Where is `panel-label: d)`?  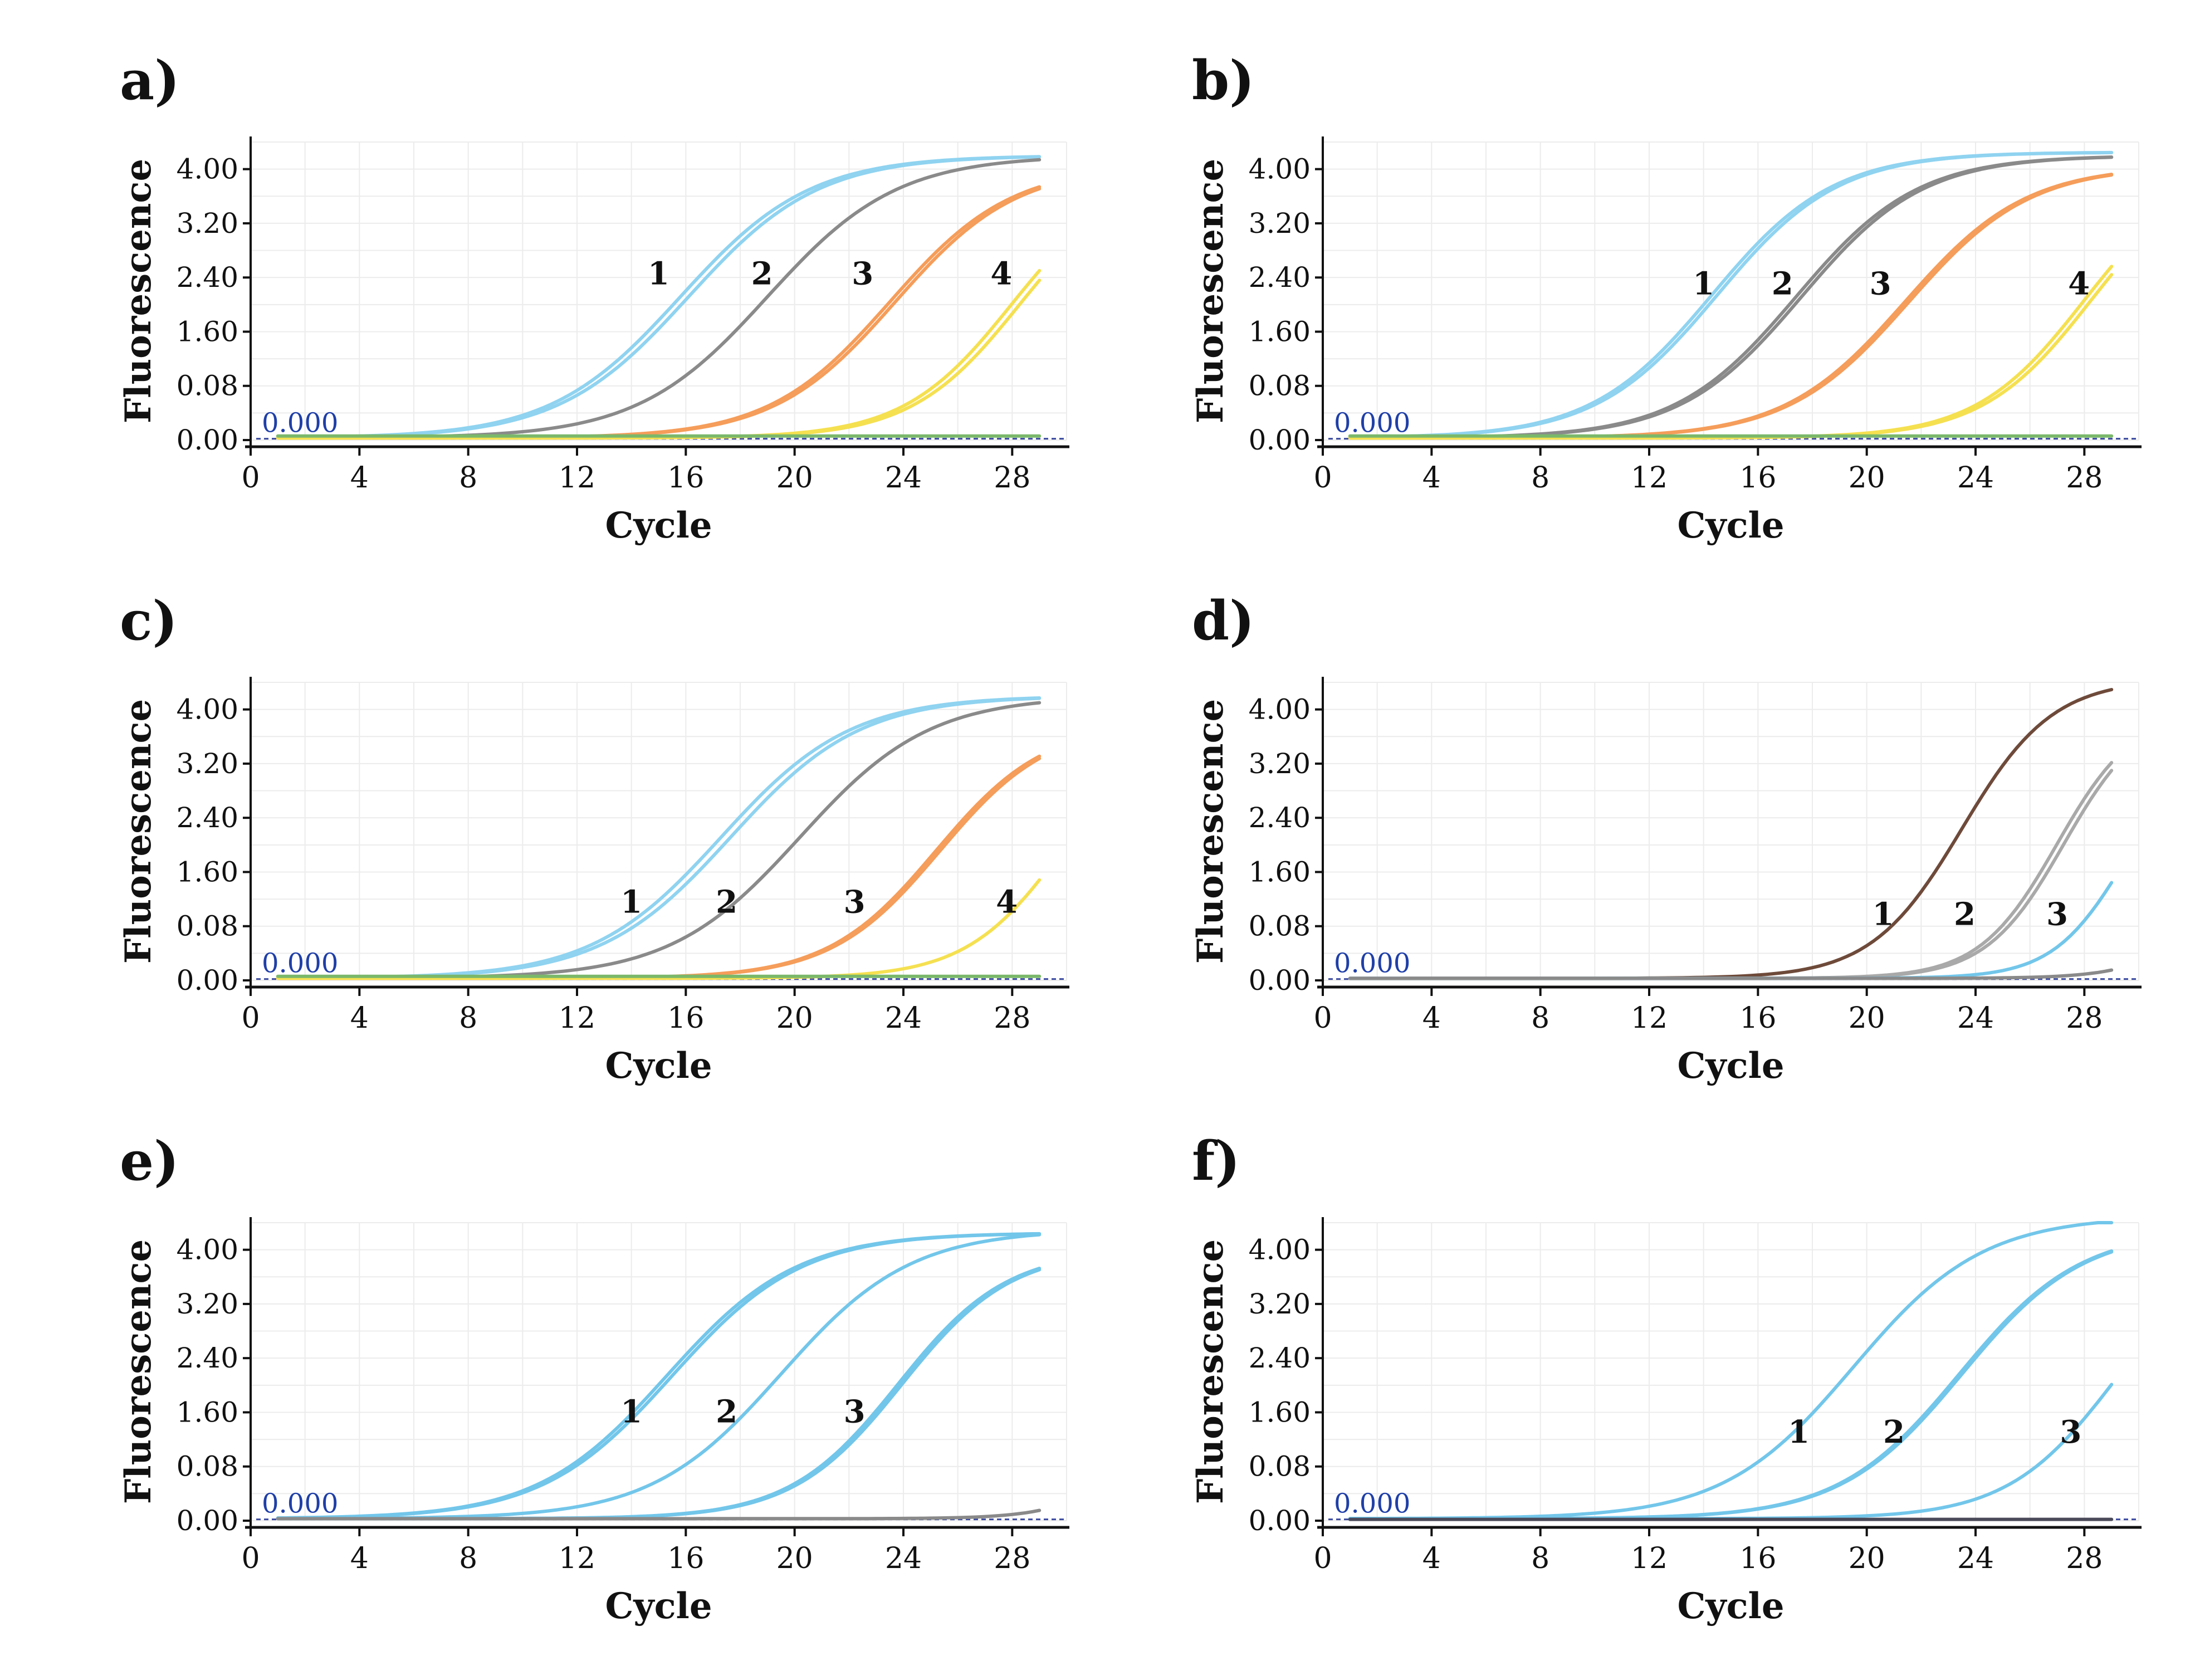
panel-label: d) is located at coordinates (1223, 620).